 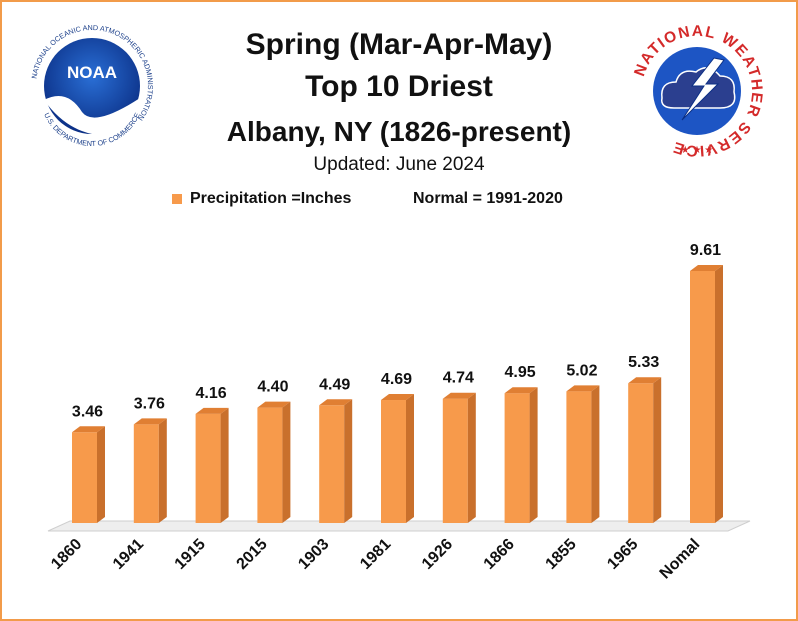 I want to click on normal-period-note: Normal = 1991-2020, so click(x=488, y=198).